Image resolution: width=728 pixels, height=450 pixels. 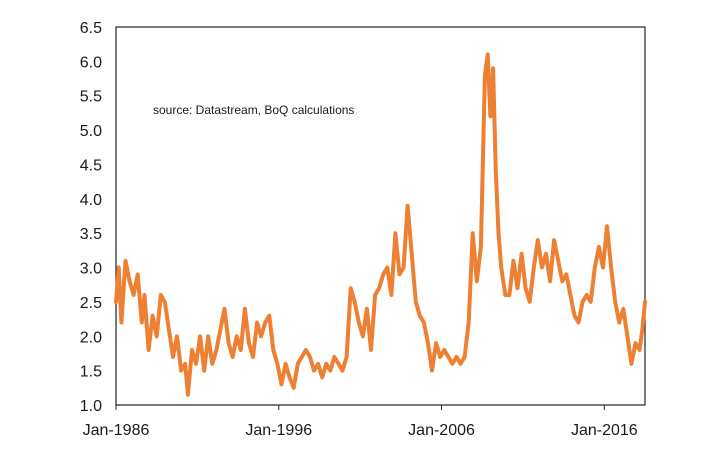 I want to click on source-note: source: Datastream, BoQ calculations, so click(x=253, y=110).